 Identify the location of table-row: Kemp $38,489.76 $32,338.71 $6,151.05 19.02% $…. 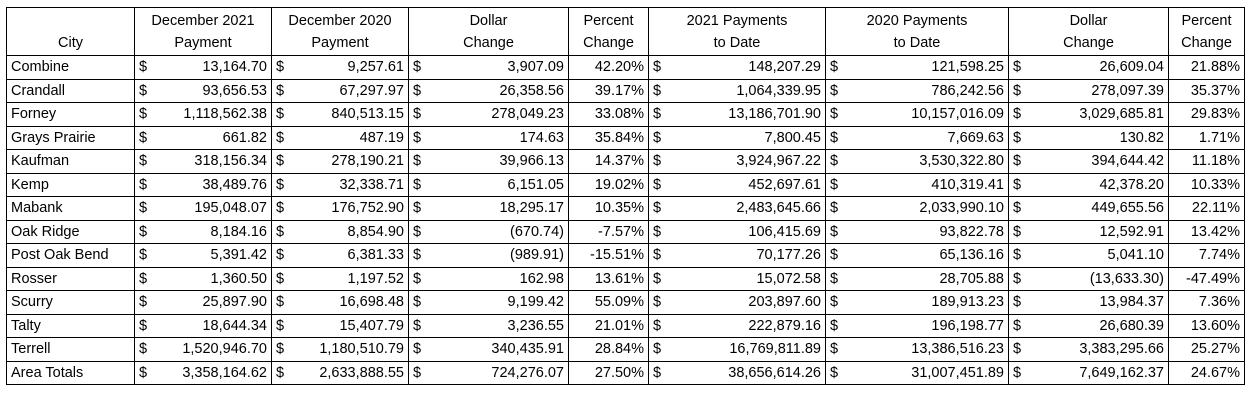
(625, 184).